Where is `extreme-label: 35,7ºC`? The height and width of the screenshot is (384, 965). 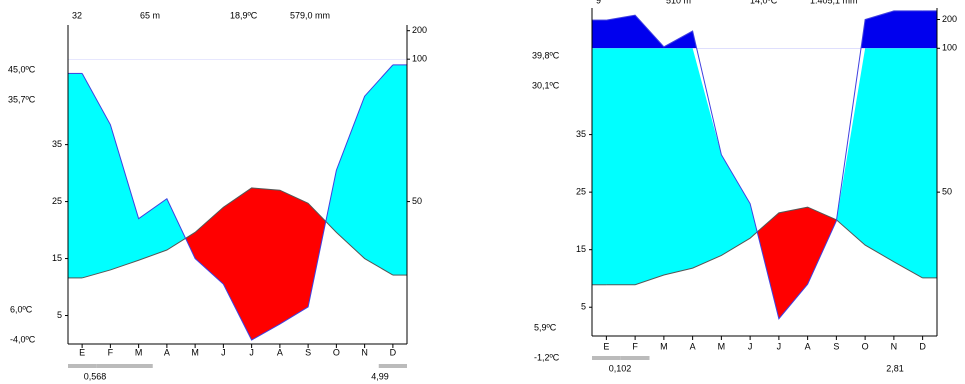
extreme-label: 35,7ºC is located at coordinates (22, 99).